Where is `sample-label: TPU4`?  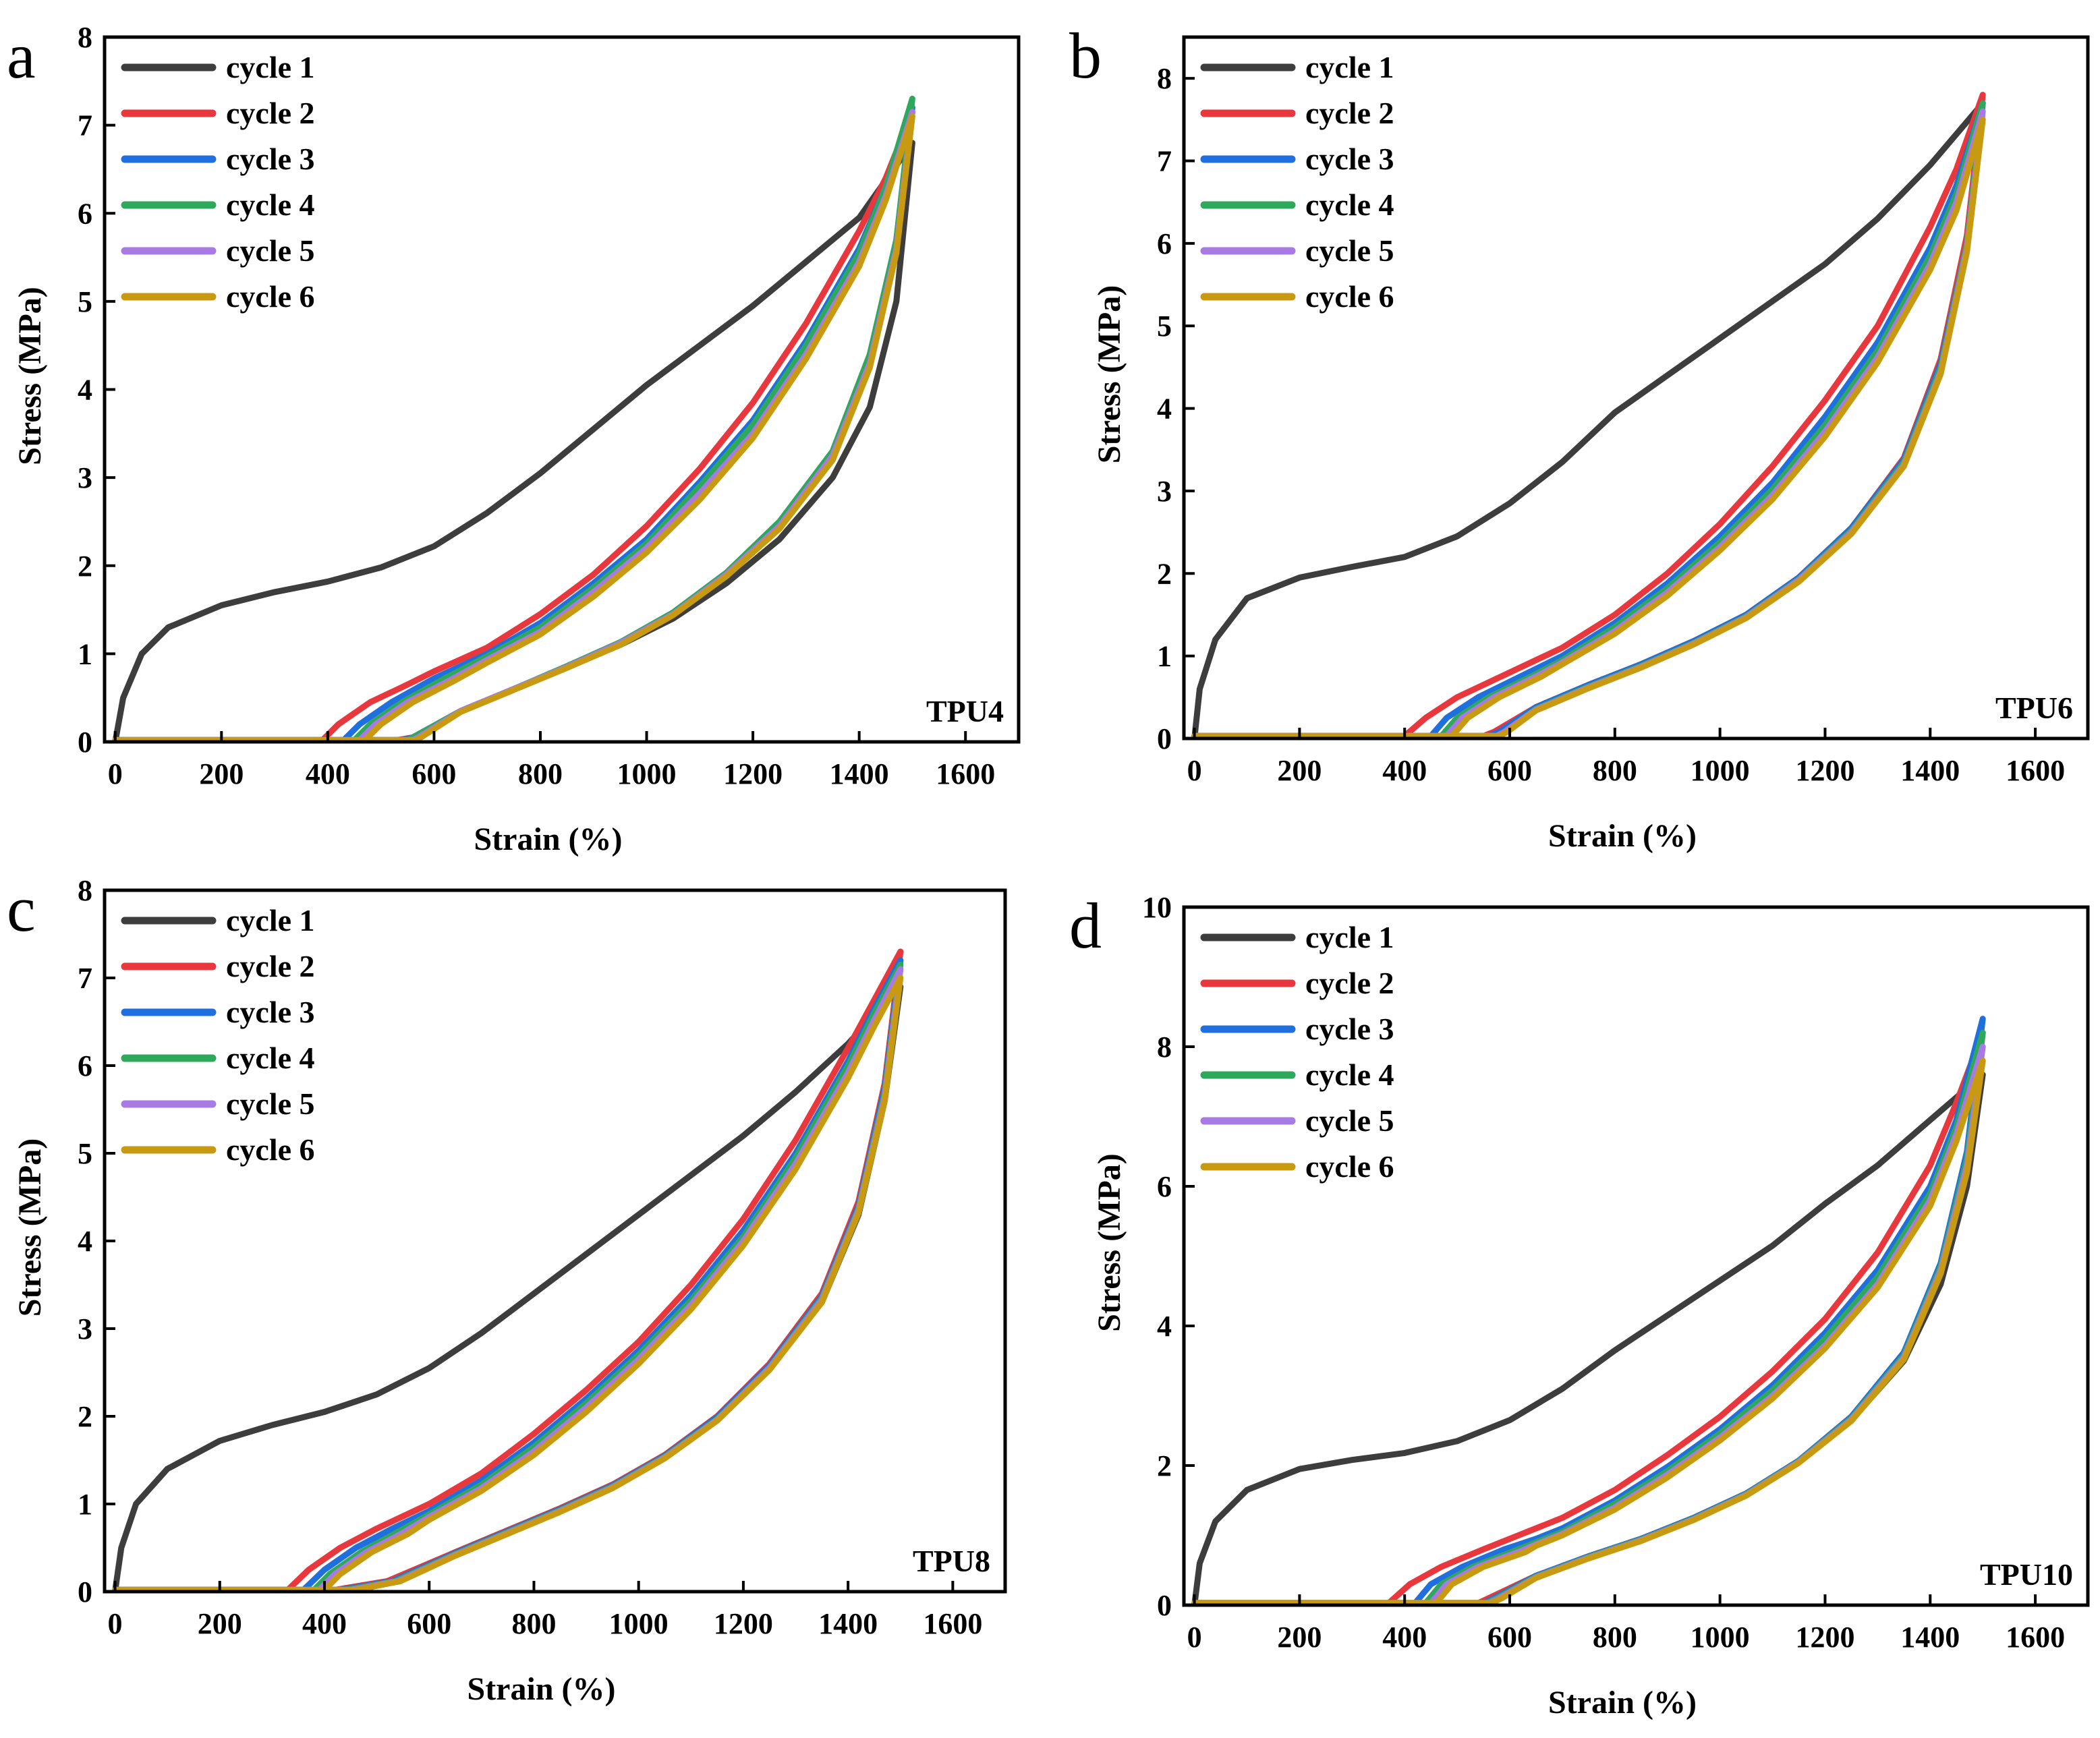 sample-label: TPU4 is located at coordinates (965, 711).